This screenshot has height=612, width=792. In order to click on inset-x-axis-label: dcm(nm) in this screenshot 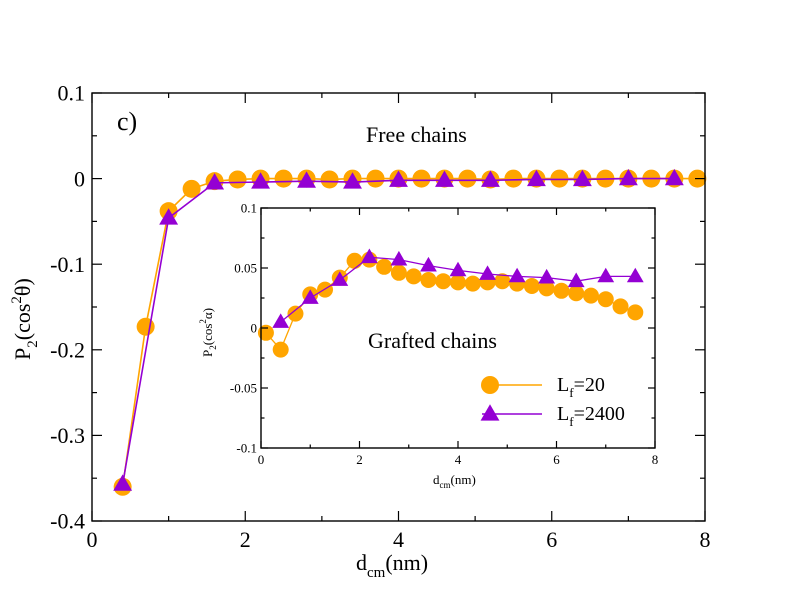, I will do `click(454, 481)`.